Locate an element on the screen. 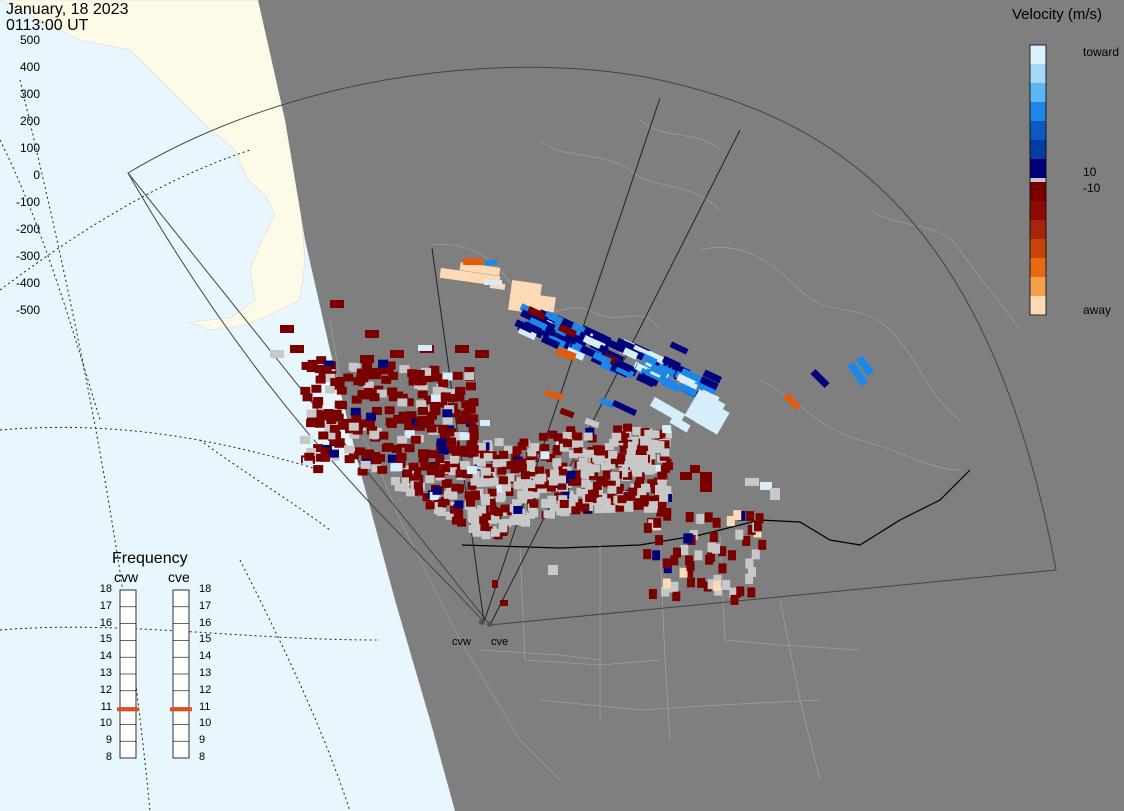 Image resolution: width=1124 pixels, height=811 pixels. colorbar-tick: -100 is located at coordinates (27, 202).